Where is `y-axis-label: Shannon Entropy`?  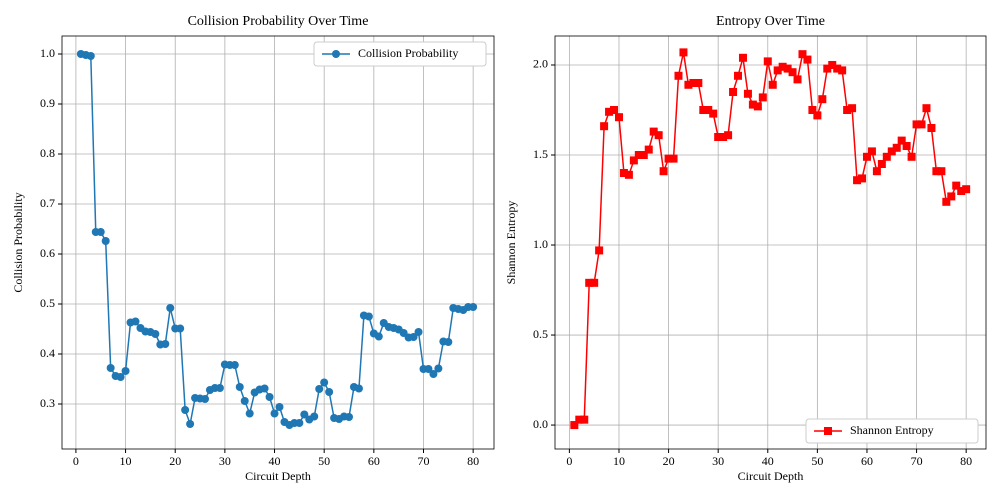
y-axis-label: Shannon Entropy is located at coordinates (511, 243).